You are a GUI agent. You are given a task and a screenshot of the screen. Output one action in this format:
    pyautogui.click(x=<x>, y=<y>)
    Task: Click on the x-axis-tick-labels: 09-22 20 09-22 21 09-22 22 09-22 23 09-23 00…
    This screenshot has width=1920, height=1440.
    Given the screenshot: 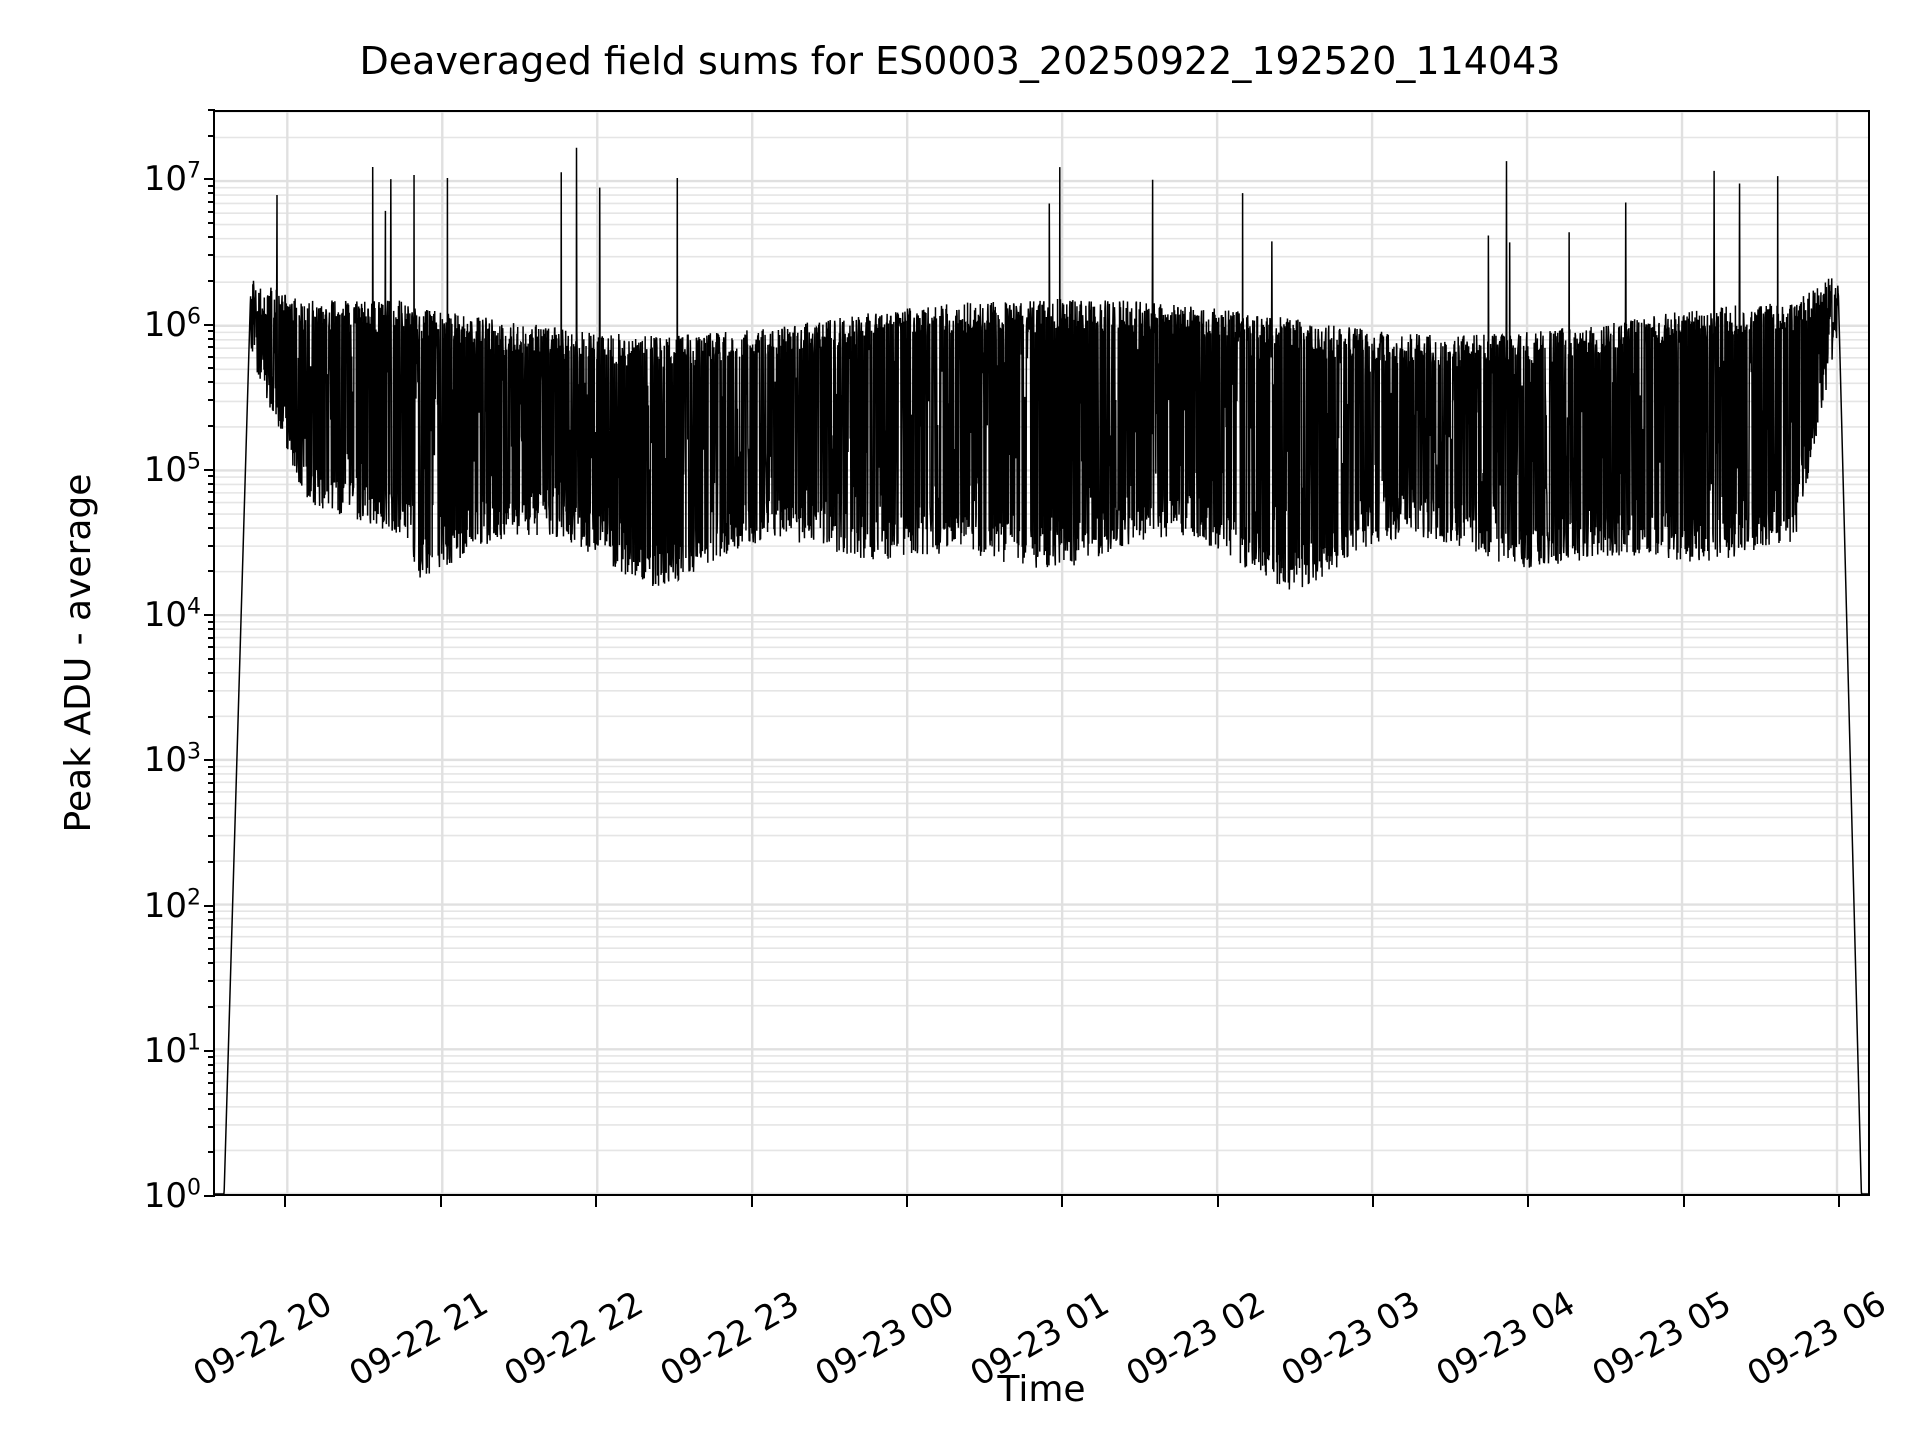 What is the action you would take?
    pyautogui.click(x=1040, y=1301)
    